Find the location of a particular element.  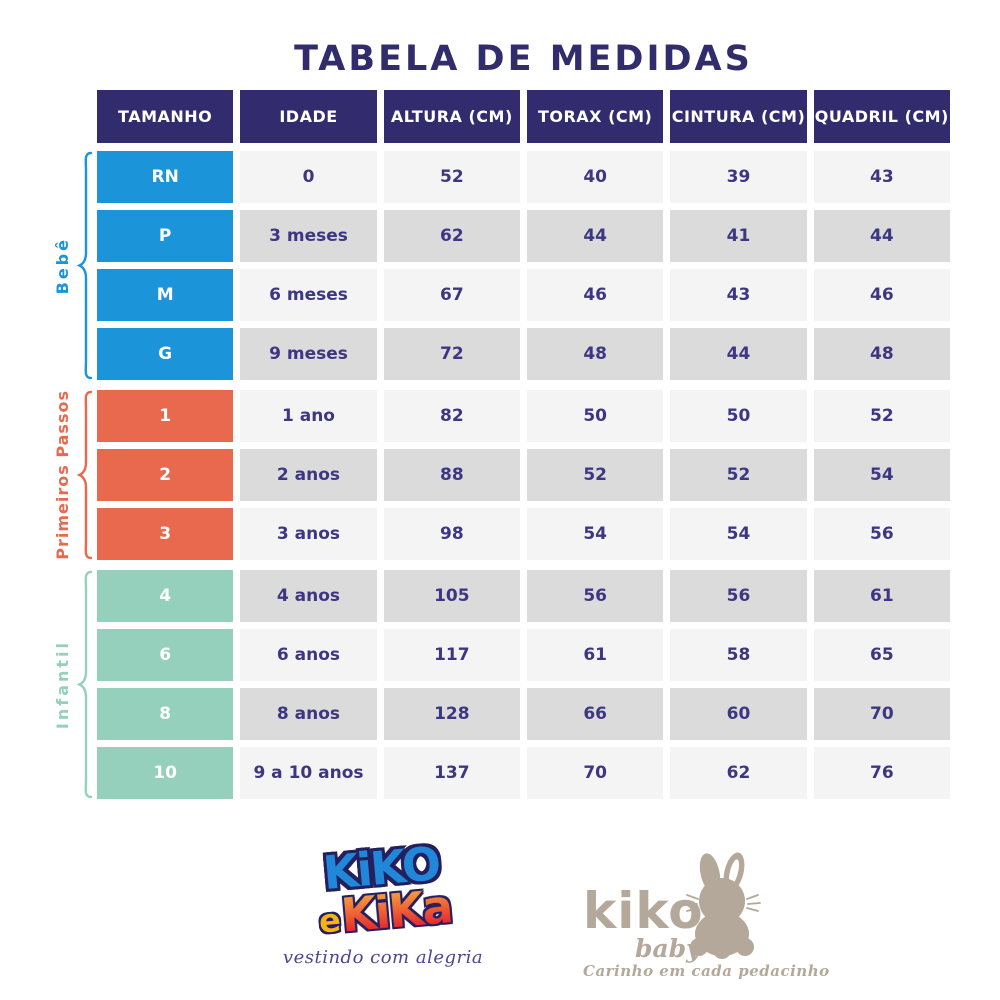

group-label: Bebê is located at coordinates (62, 265).